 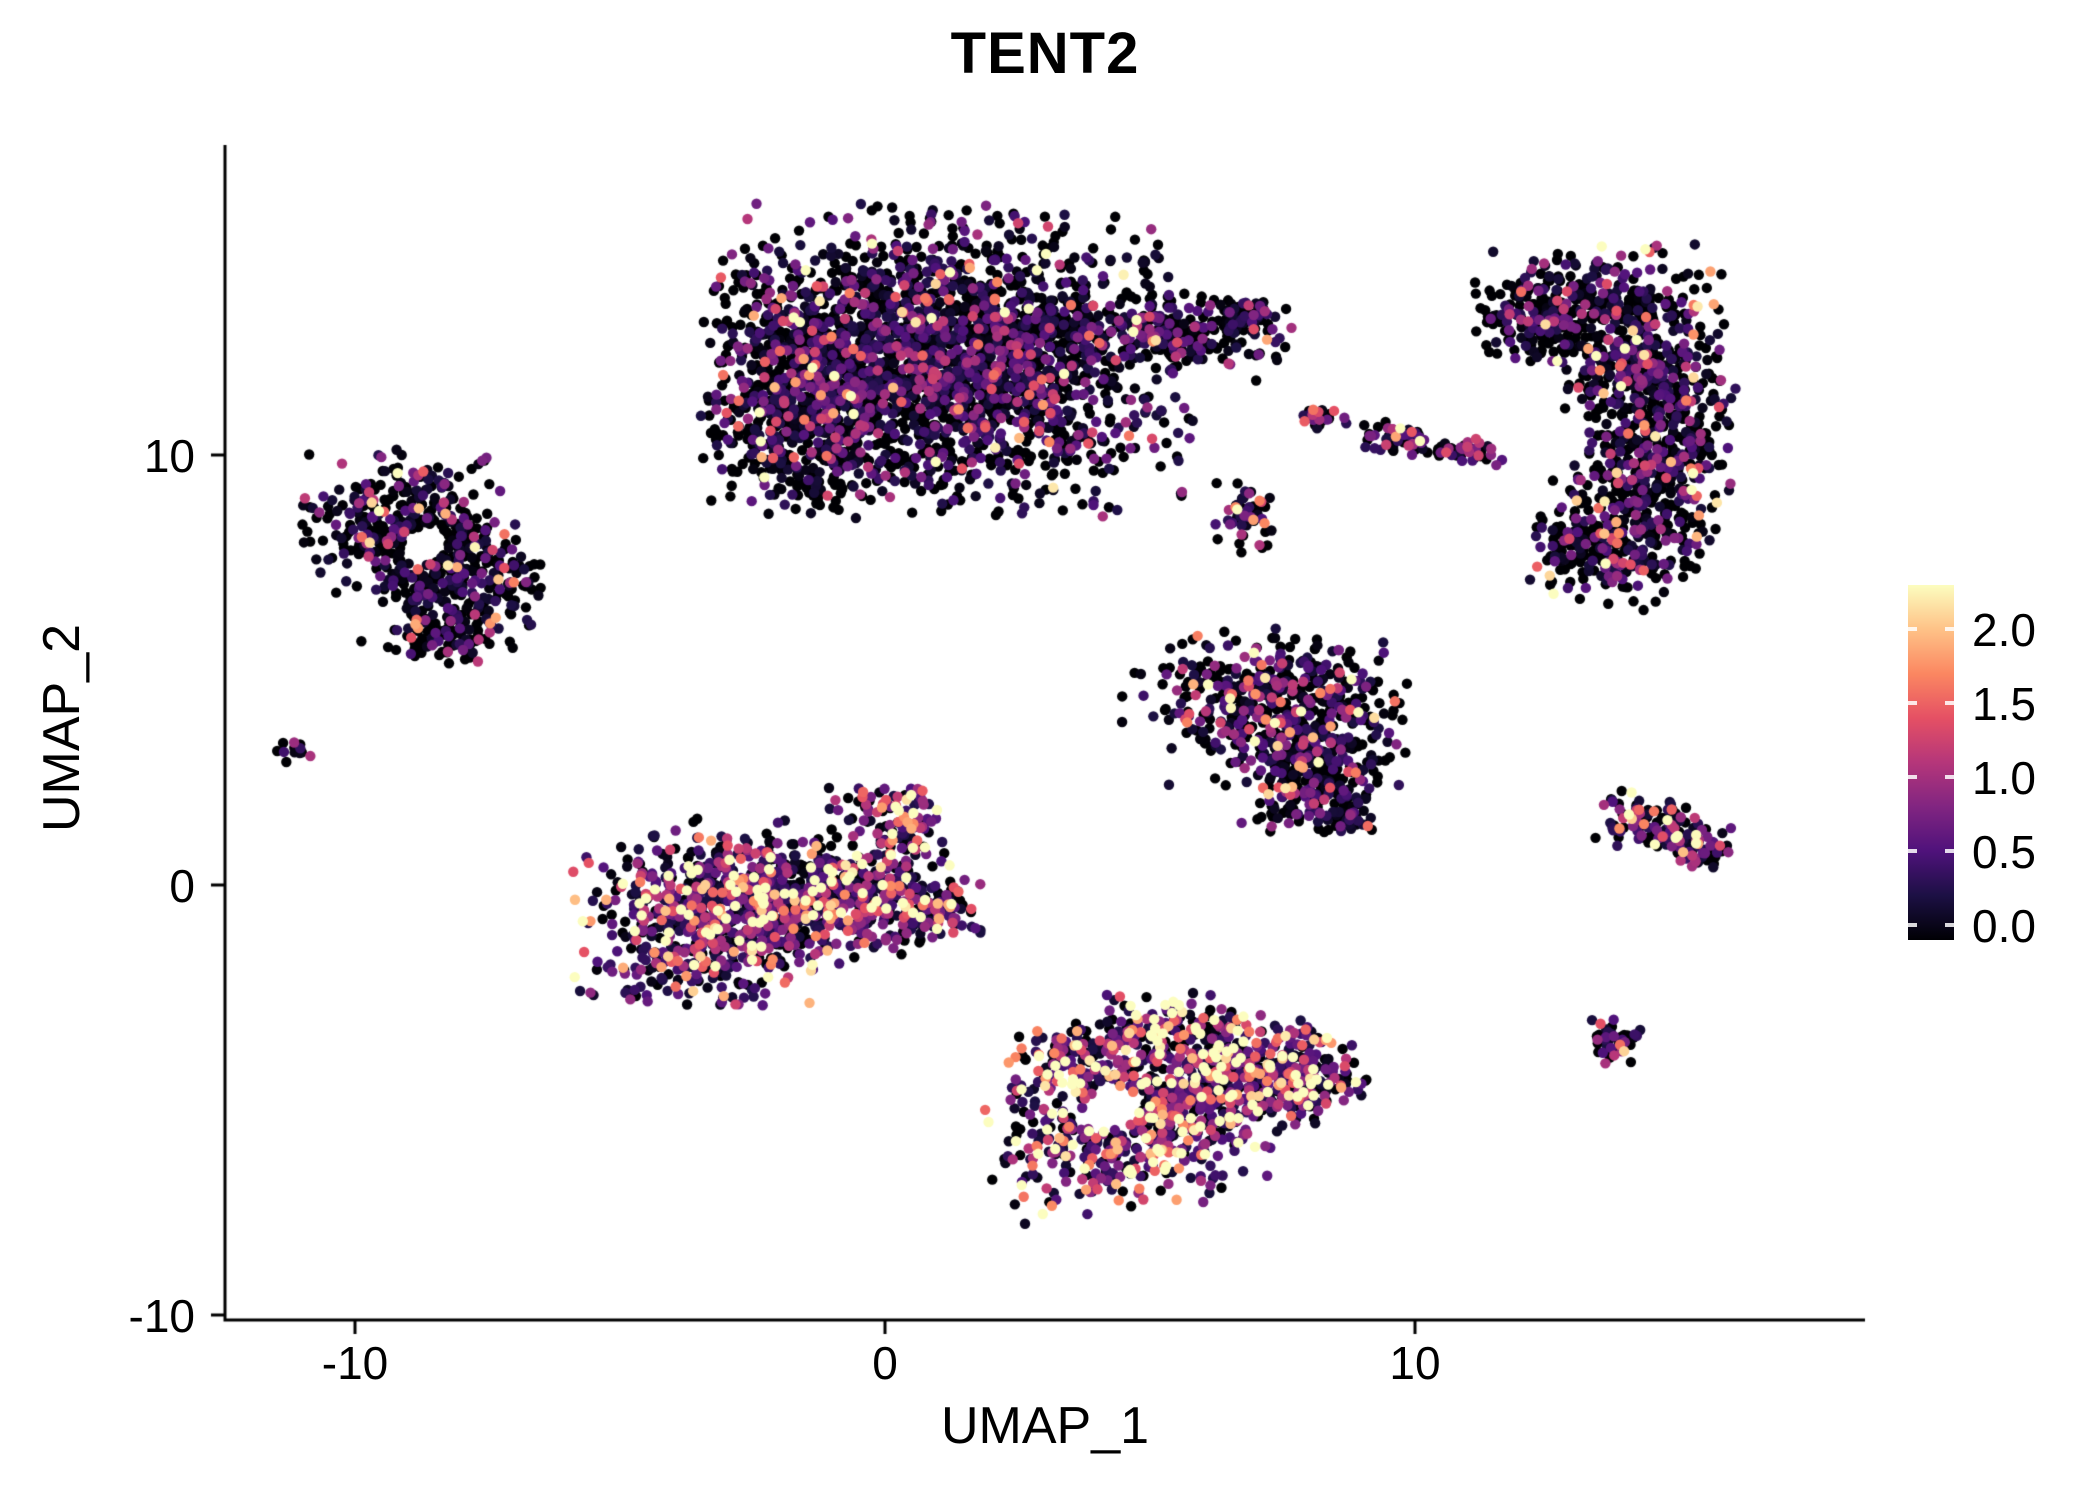 What do you see at coordinates (355, 1363) in the screenshot?
I see `x-tick-label: -10` at bounding box center [355, 1363].